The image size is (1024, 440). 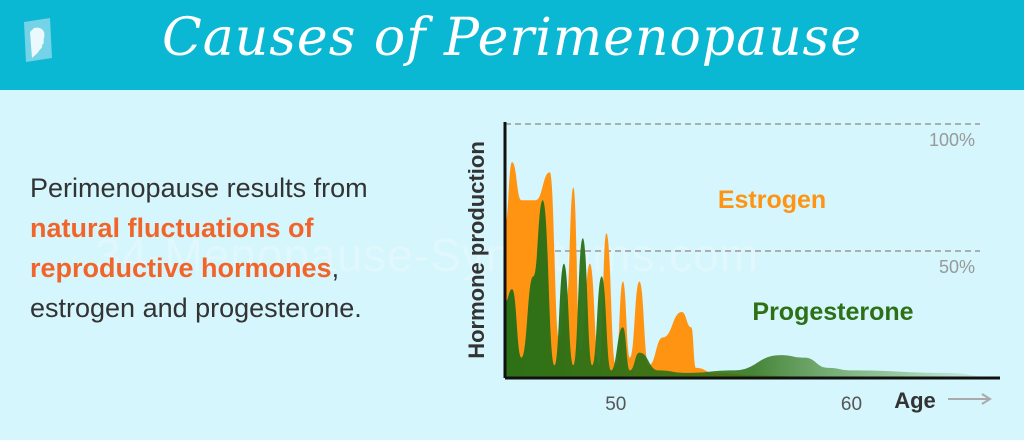 What do you see at coordinates (851, 404) in the screenshot?
I see `x-tick-label-60: 60` at bounding box center [851, 404].